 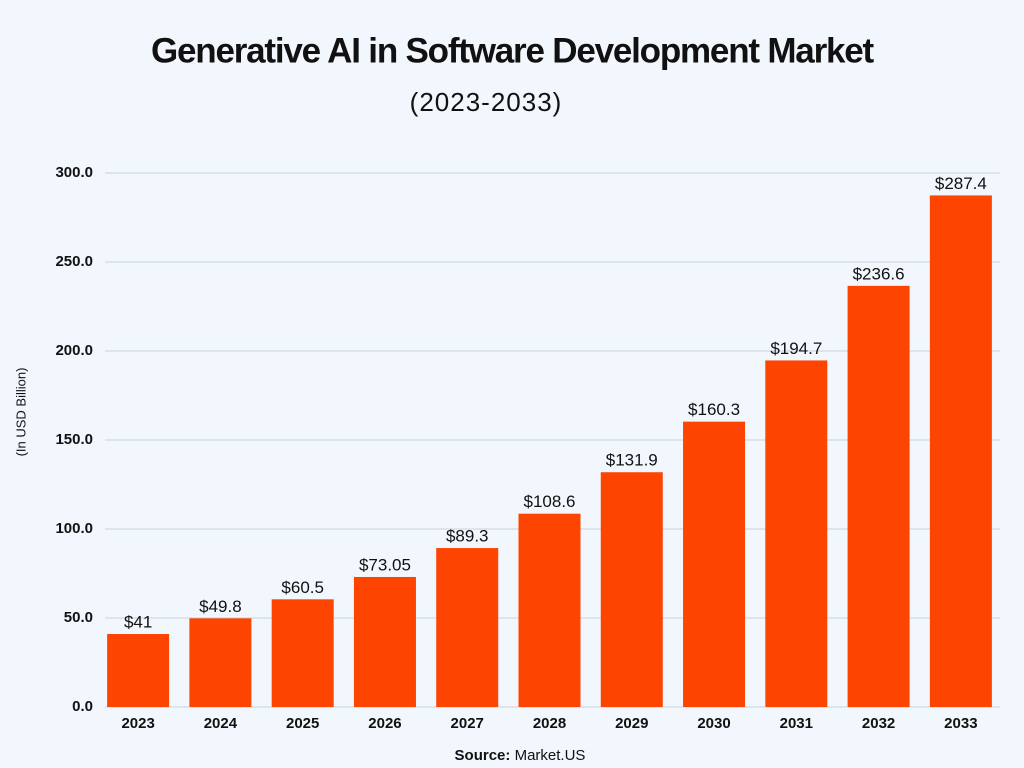 I want to click on value-label: $49.8, so click(x=220, y=606).